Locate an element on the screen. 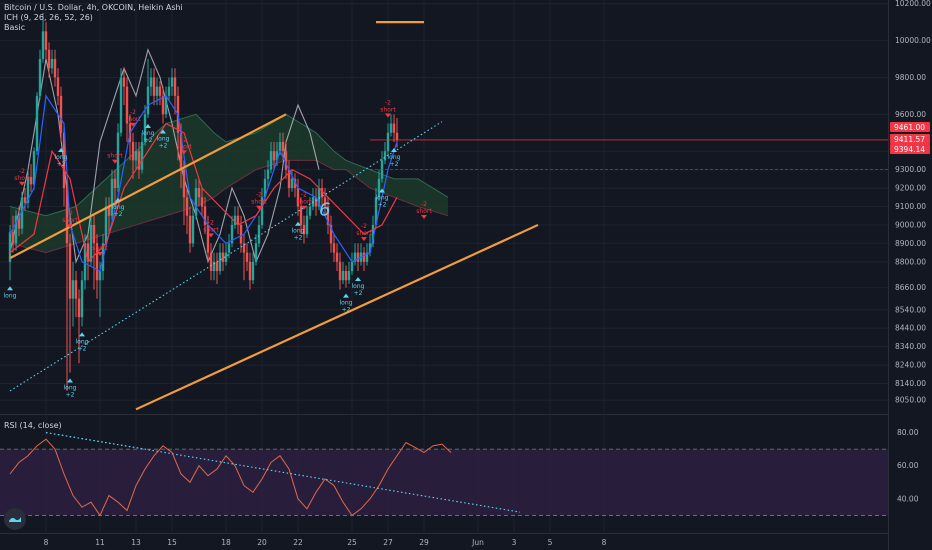 The height and width of the screenshot is (550, 932). time-tick-label: 11 is located at coordinates (100, 542).